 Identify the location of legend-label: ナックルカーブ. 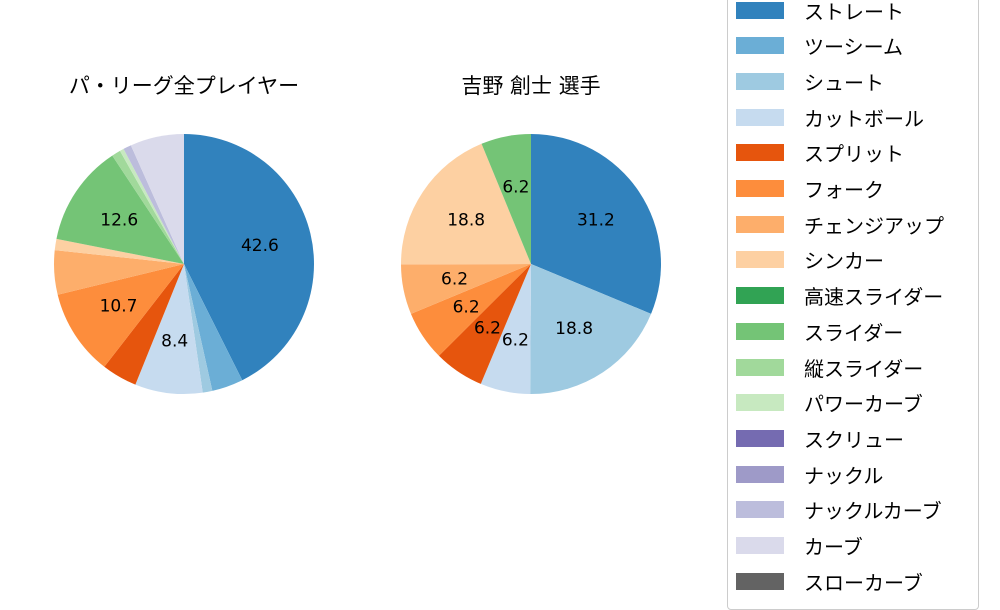
(873, 511).